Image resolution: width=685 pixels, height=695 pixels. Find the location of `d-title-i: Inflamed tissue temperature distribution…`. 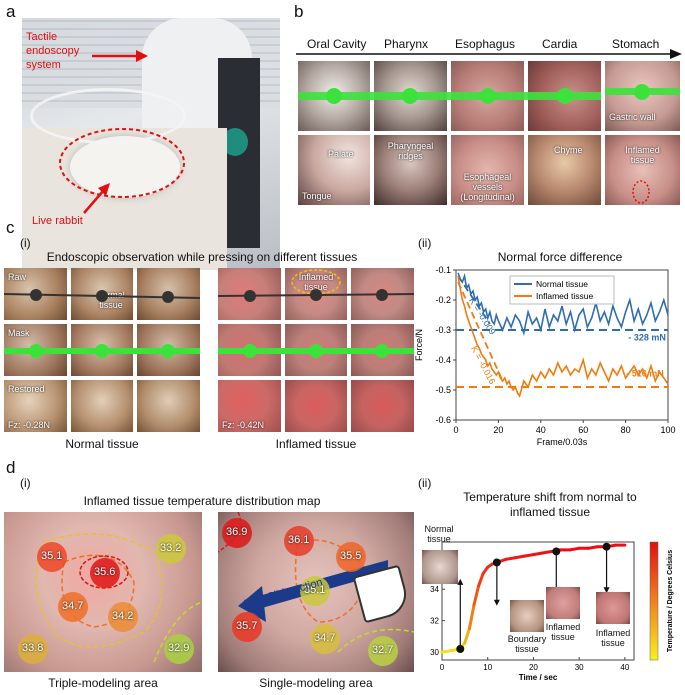

d-title-i: Inflamed tissue temperature distribution… is located at coordinates (202, 501).